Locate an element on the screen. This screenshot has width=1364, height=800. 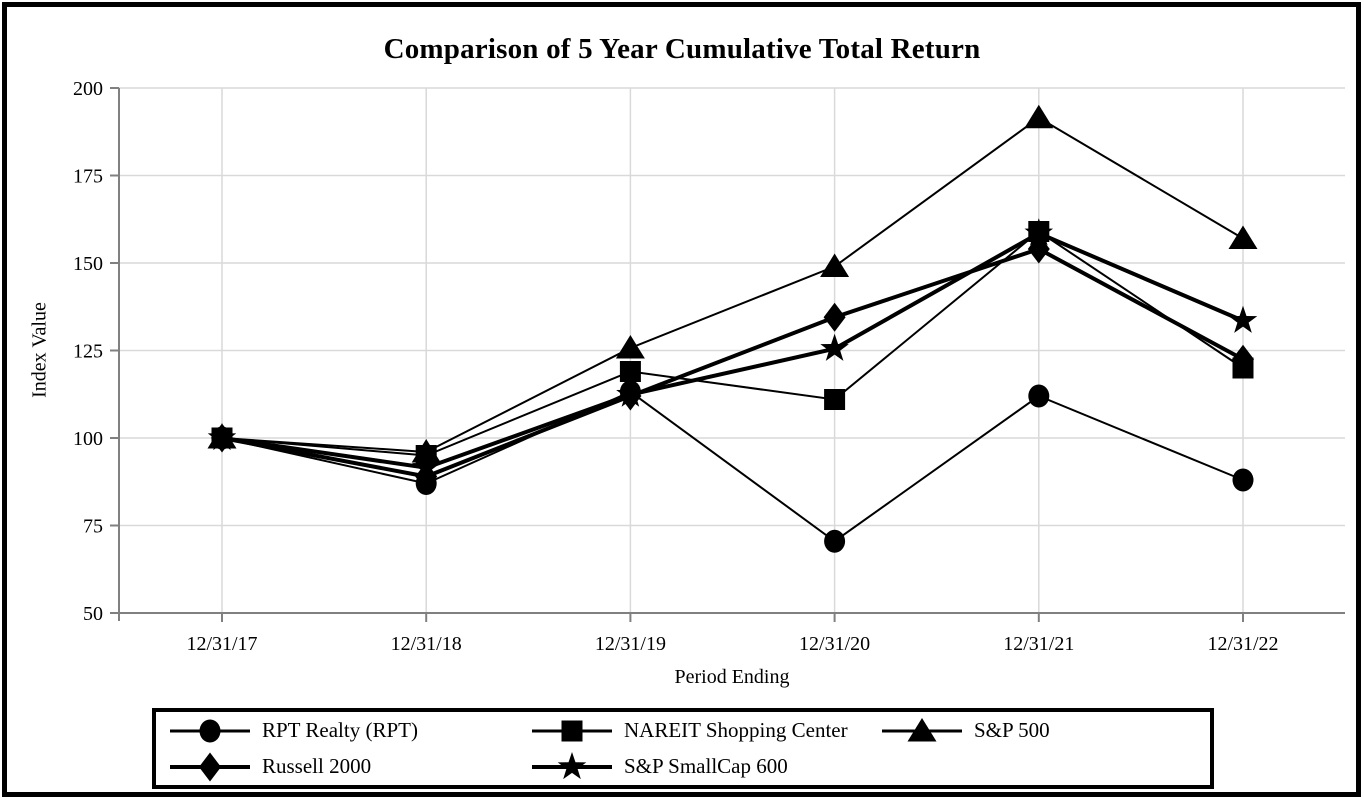
square-marker-icon is located at coordinates (572, 730).